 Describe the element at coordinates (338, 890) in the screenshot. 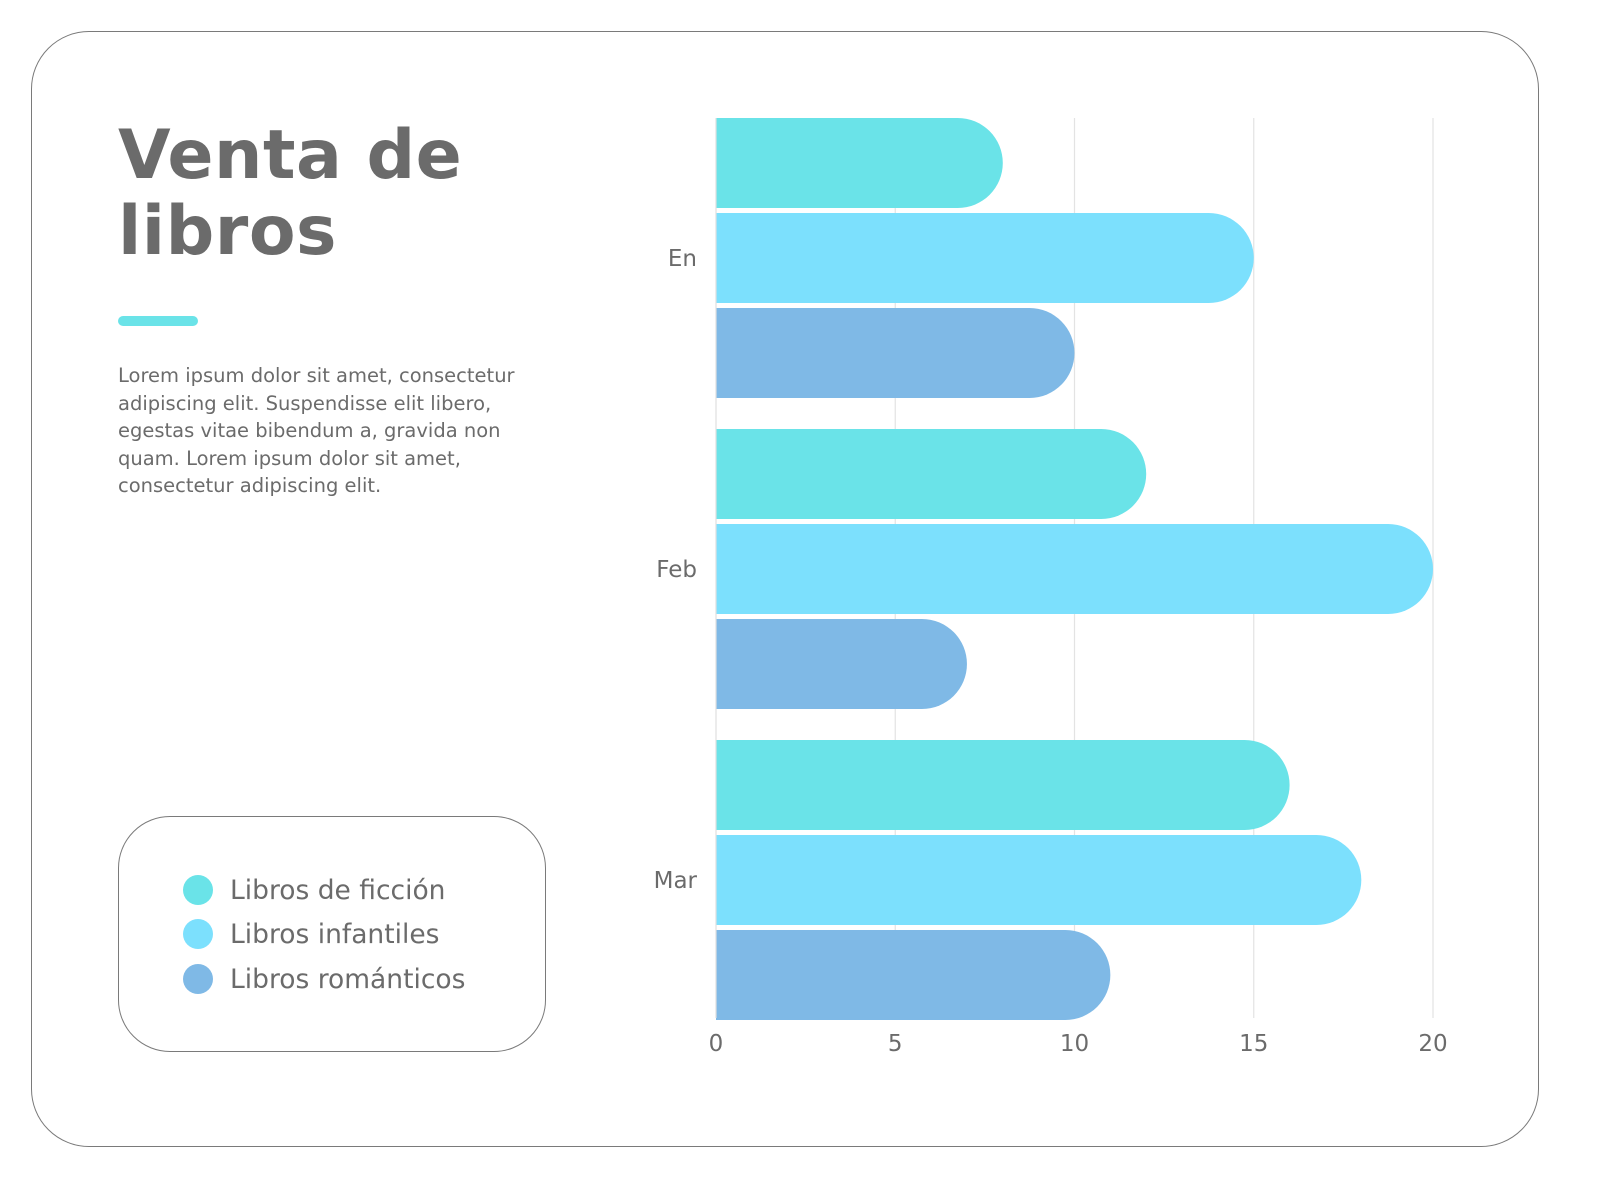

I see `legend-label-ficcion: Libros de ficción` at that location.